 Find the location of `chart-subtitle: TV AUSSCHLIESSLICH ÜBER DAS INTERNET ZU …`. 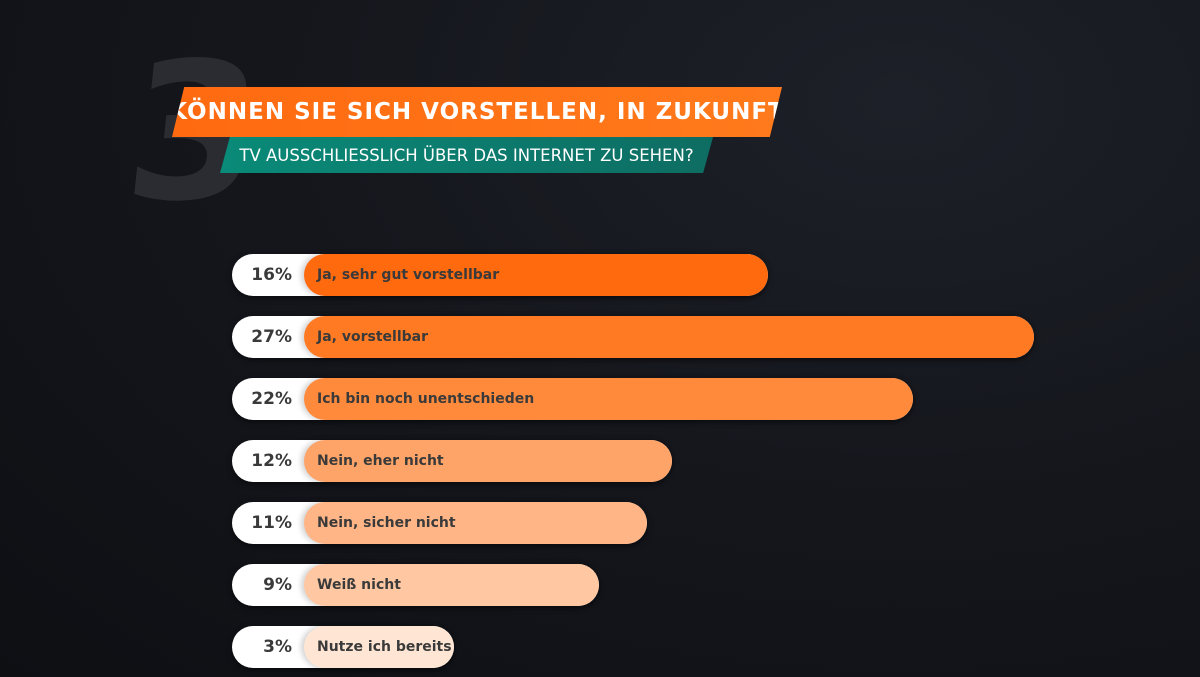

chart-subtitle: TV AUSSCHLIESSLICH ÜBER DAS INTERNET ZU … is located at coordinates (466, 155).